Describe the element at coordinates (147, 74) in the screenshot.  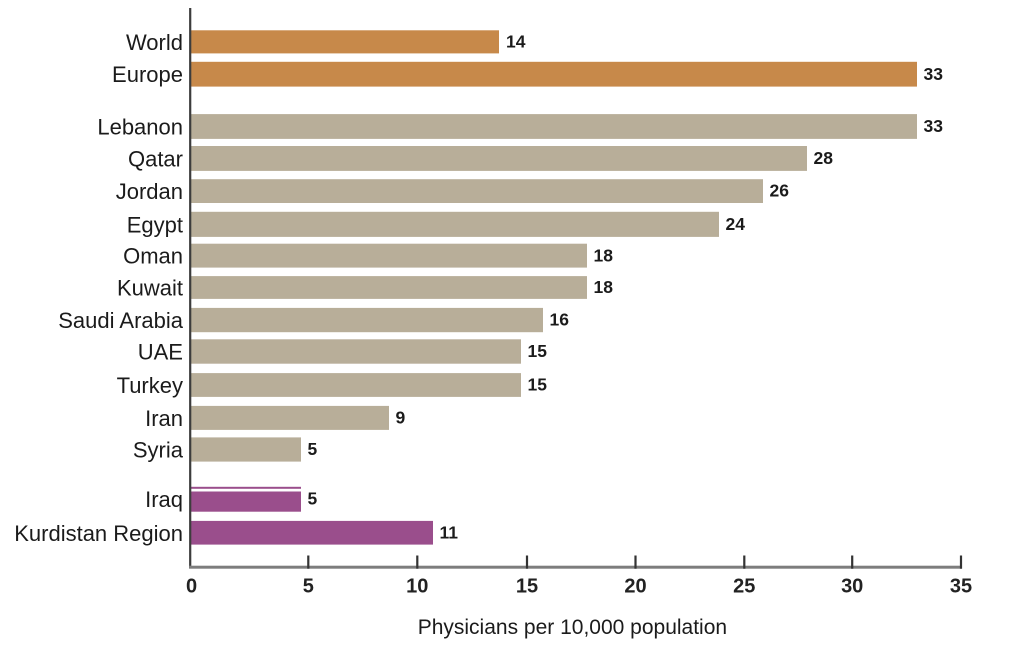
I see `svg-text: Europe` at that location.